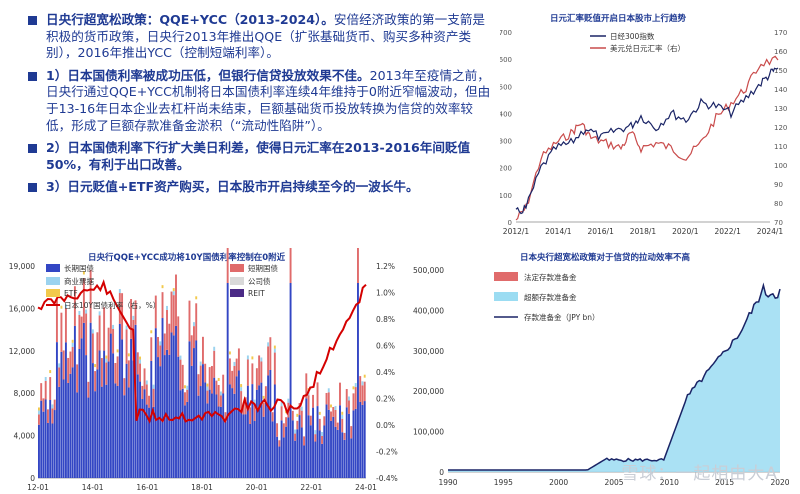  I want to click on legend-label: 公司债, so click(259, 281).